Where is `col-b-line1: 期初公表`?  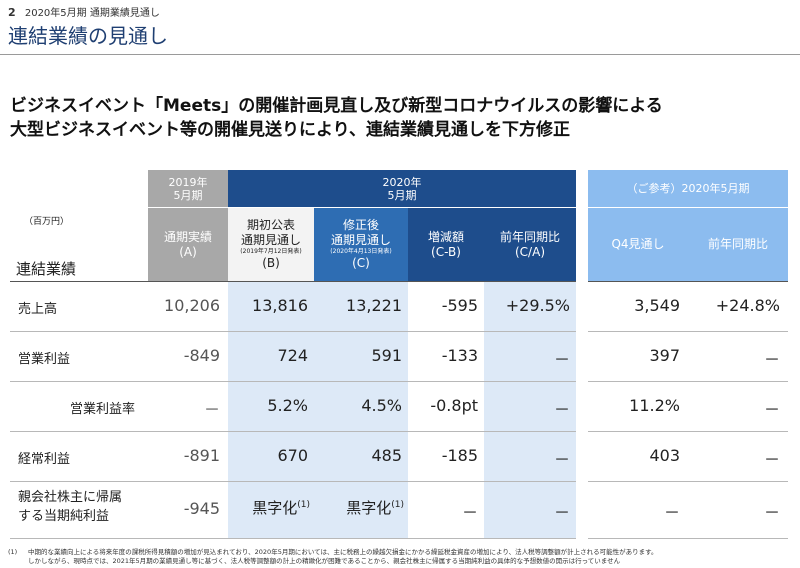 col-b-line1: 期初公表 is located at coordinates (270, 225).